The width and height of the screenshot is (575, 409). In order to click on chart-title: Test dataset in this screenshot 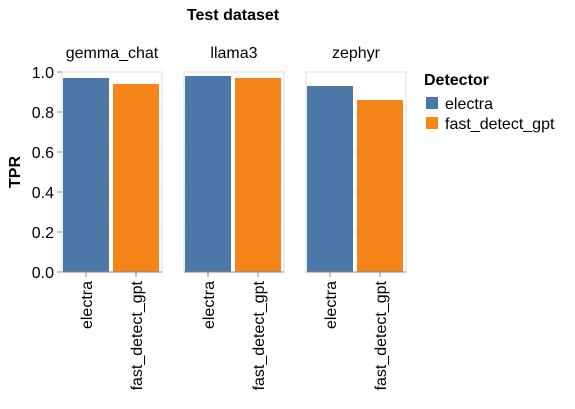, I will do `click(233, 15)`.